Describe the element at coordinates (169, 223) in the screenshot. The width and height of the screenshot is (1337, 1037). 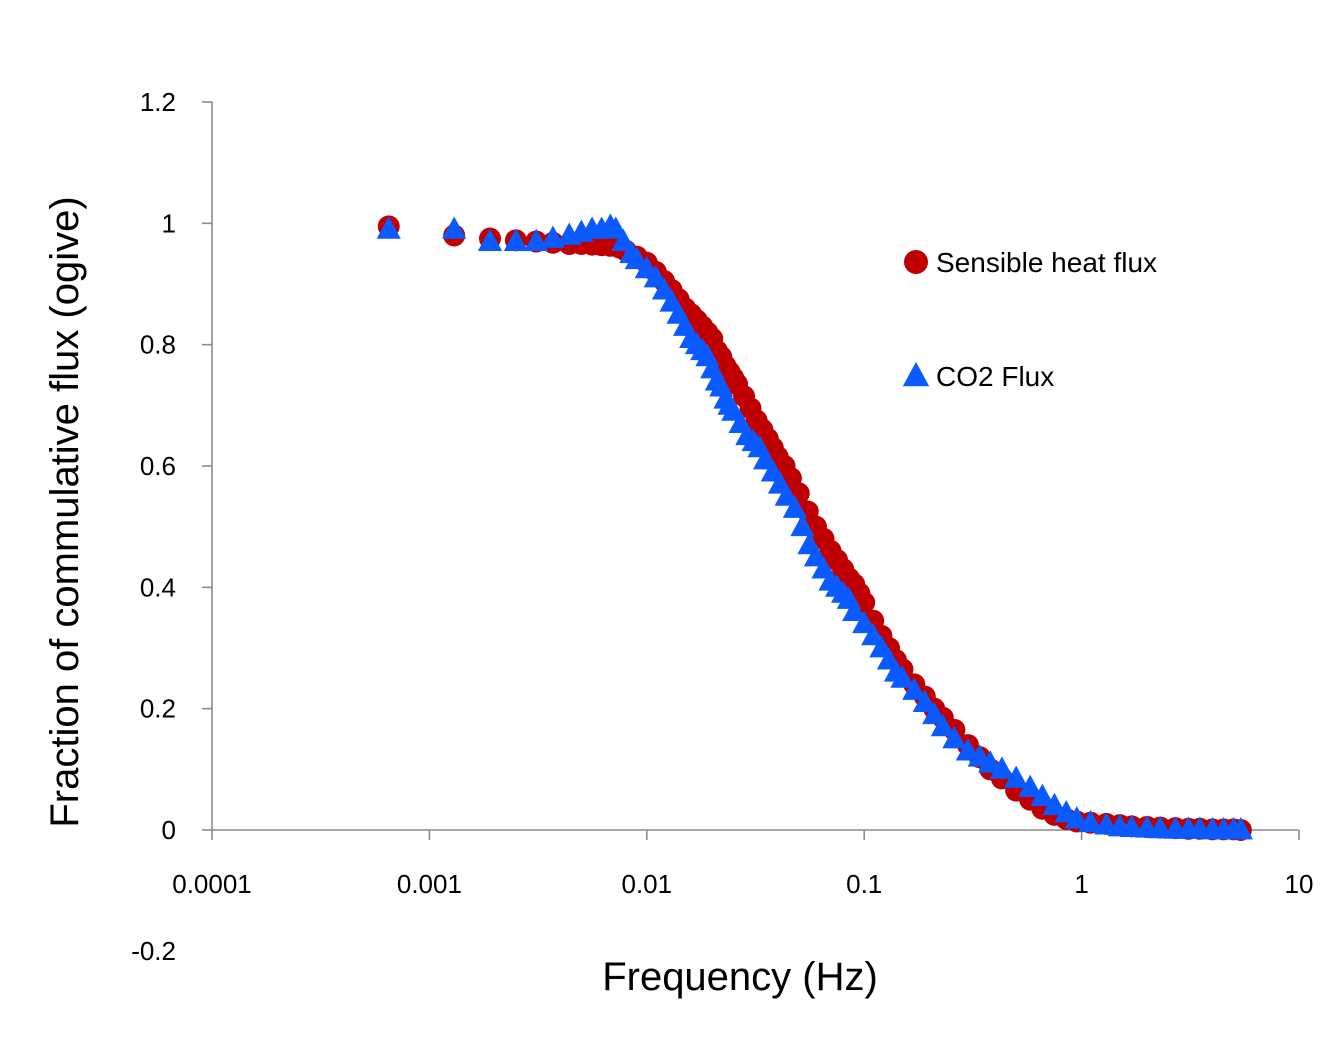
I see `y-tick-label: 1` at that location.